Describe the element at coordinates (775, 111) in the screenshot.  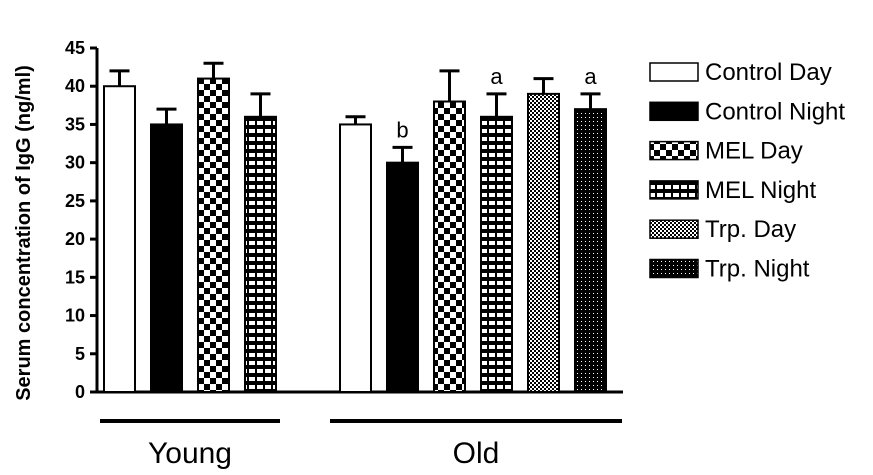
I see `legend-label: Control Night` at that location.